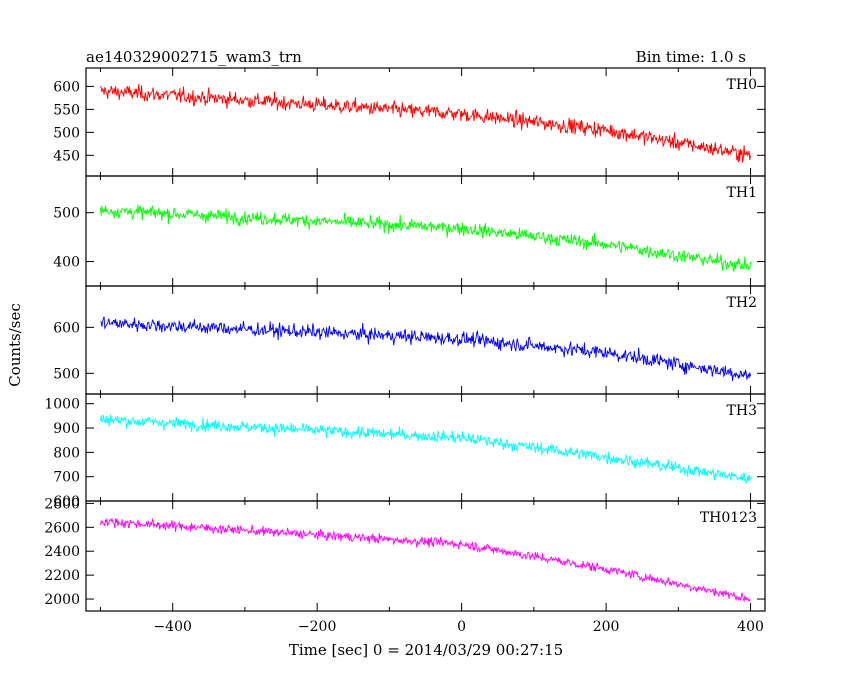 This screenshot has height=680, width=850. Describe the element at coordinates (15, 345) in the screenshot. I see `y-axis-label: Counts/sec` at that location.